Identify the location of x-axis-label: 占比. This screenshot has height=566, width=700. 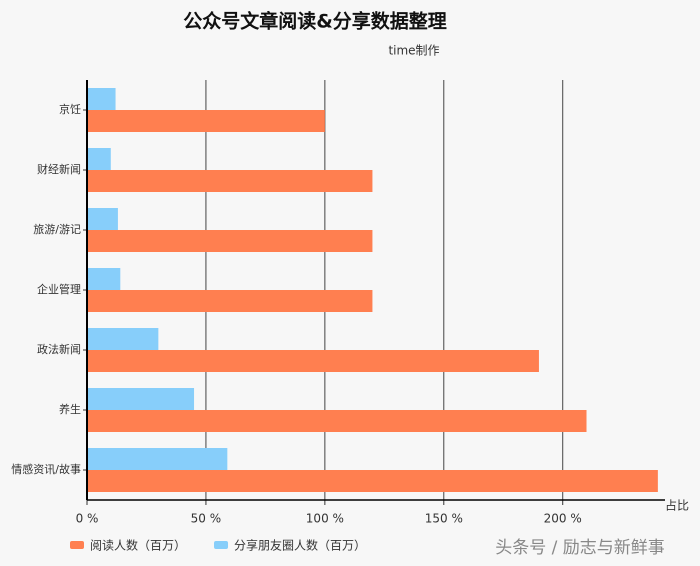
(677, 505).